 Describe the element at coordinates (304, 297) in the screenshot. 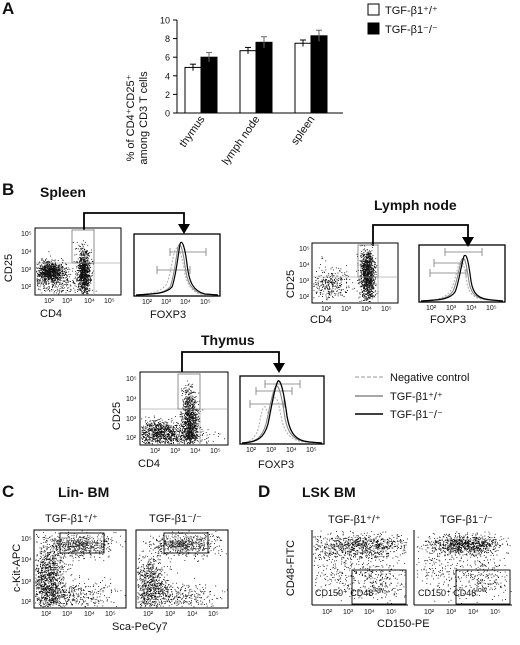

I see `lymph-ytick-0: 10²` at that location.